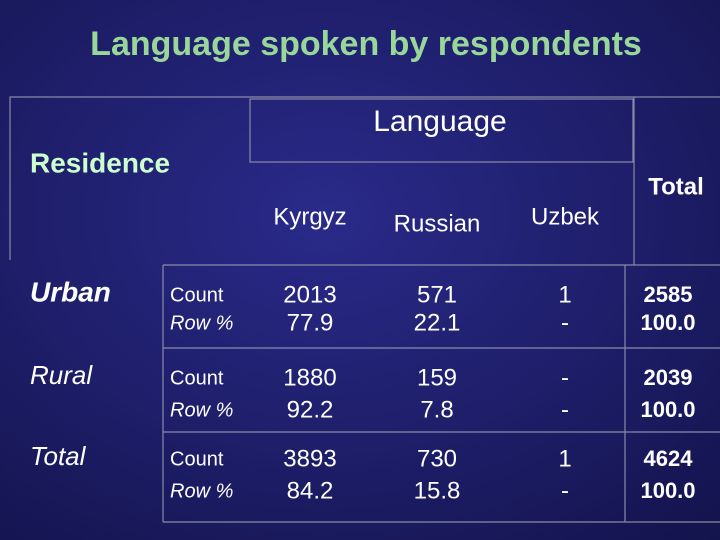 This screenshot has width=720, height=540. Describe the element at coordinates (310, 490) in the screenshot. I see `cell-value: 84.2` at that location.